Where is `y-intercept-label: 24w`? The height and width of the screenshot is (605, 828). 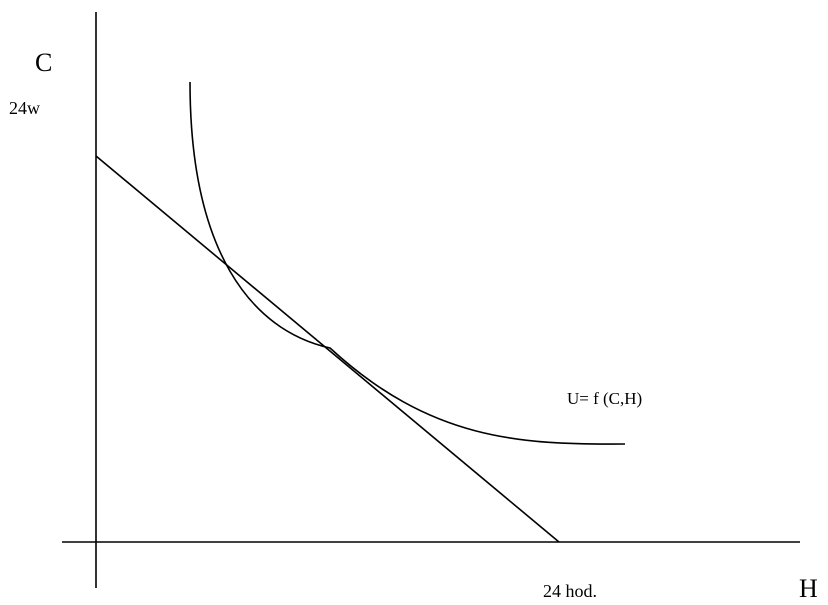 y-intercept-label: 24w is located at coordinates (24, 108).